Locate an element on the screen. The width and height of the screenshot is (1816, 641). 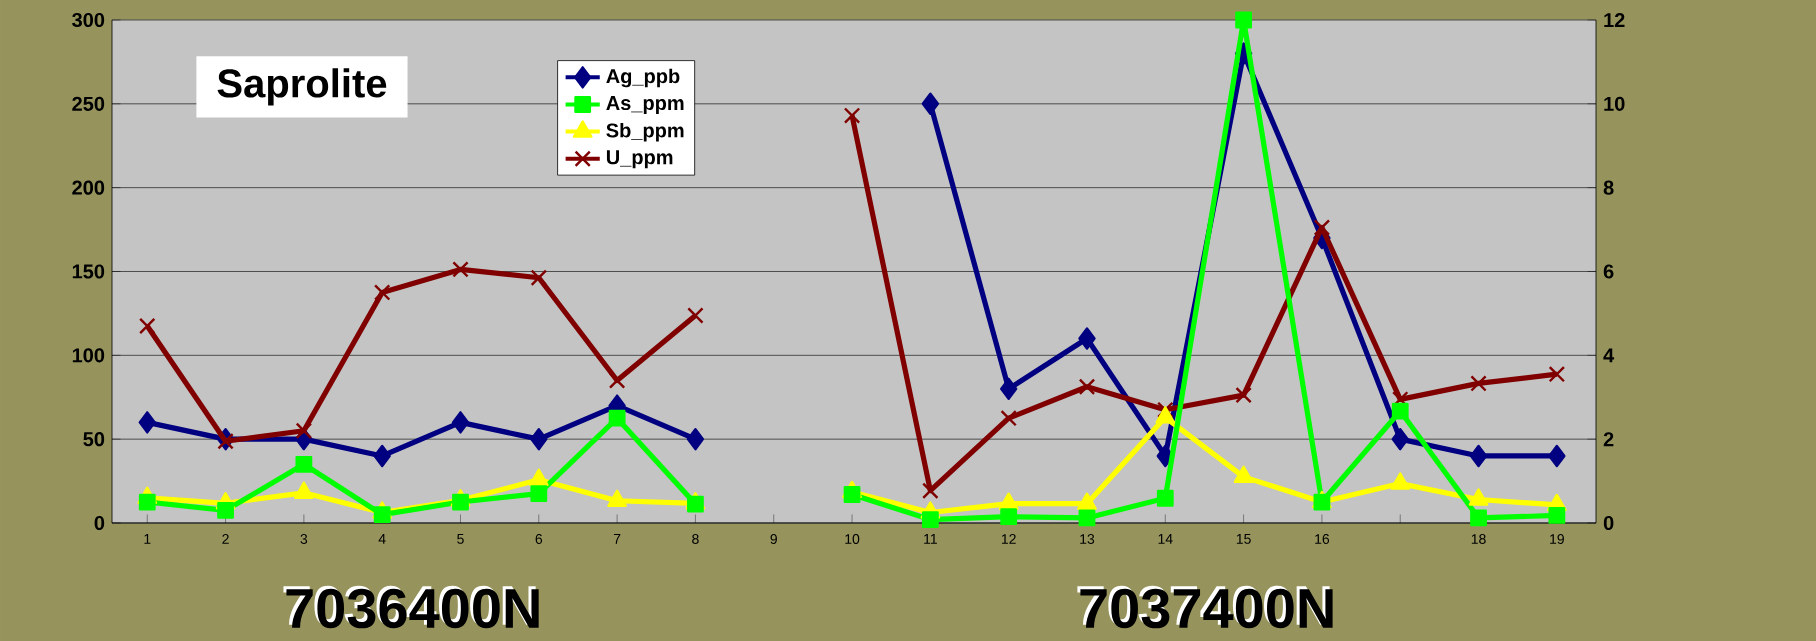
y2-tick-label: 2 is located at coordinates (1608, 439).